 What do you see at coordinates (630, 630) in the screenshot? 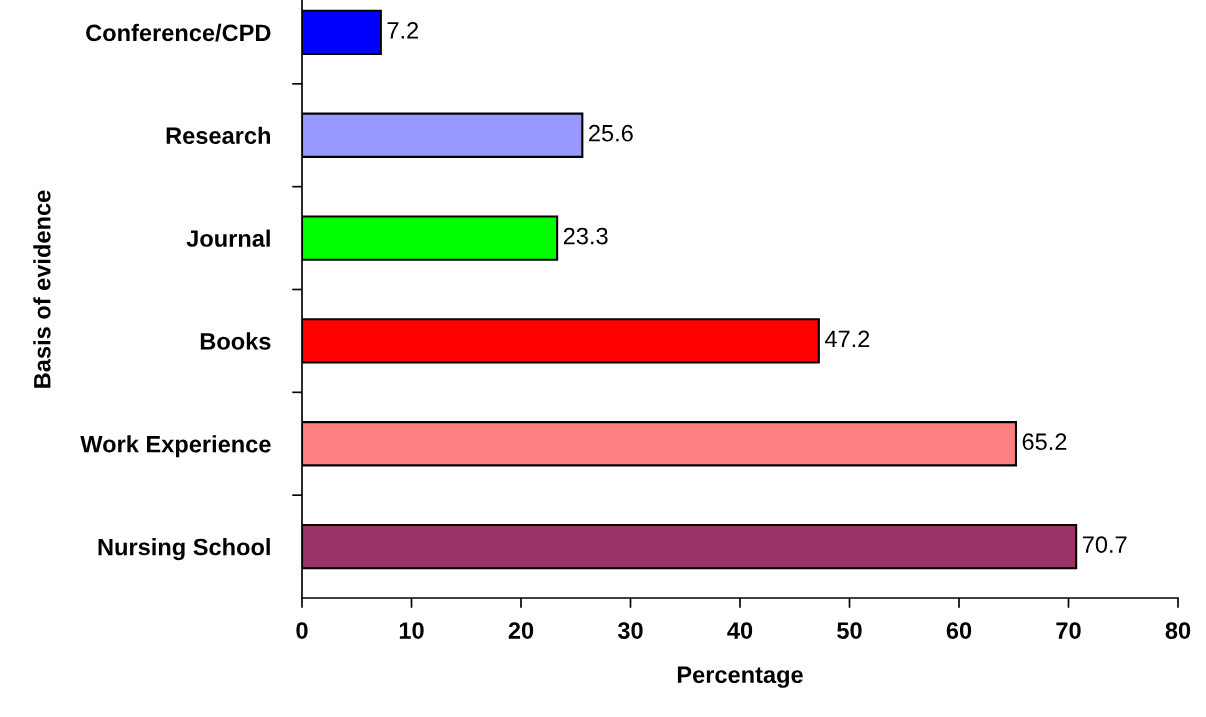
I see `x-tick-label: 30` at bounding box center [630, 630].